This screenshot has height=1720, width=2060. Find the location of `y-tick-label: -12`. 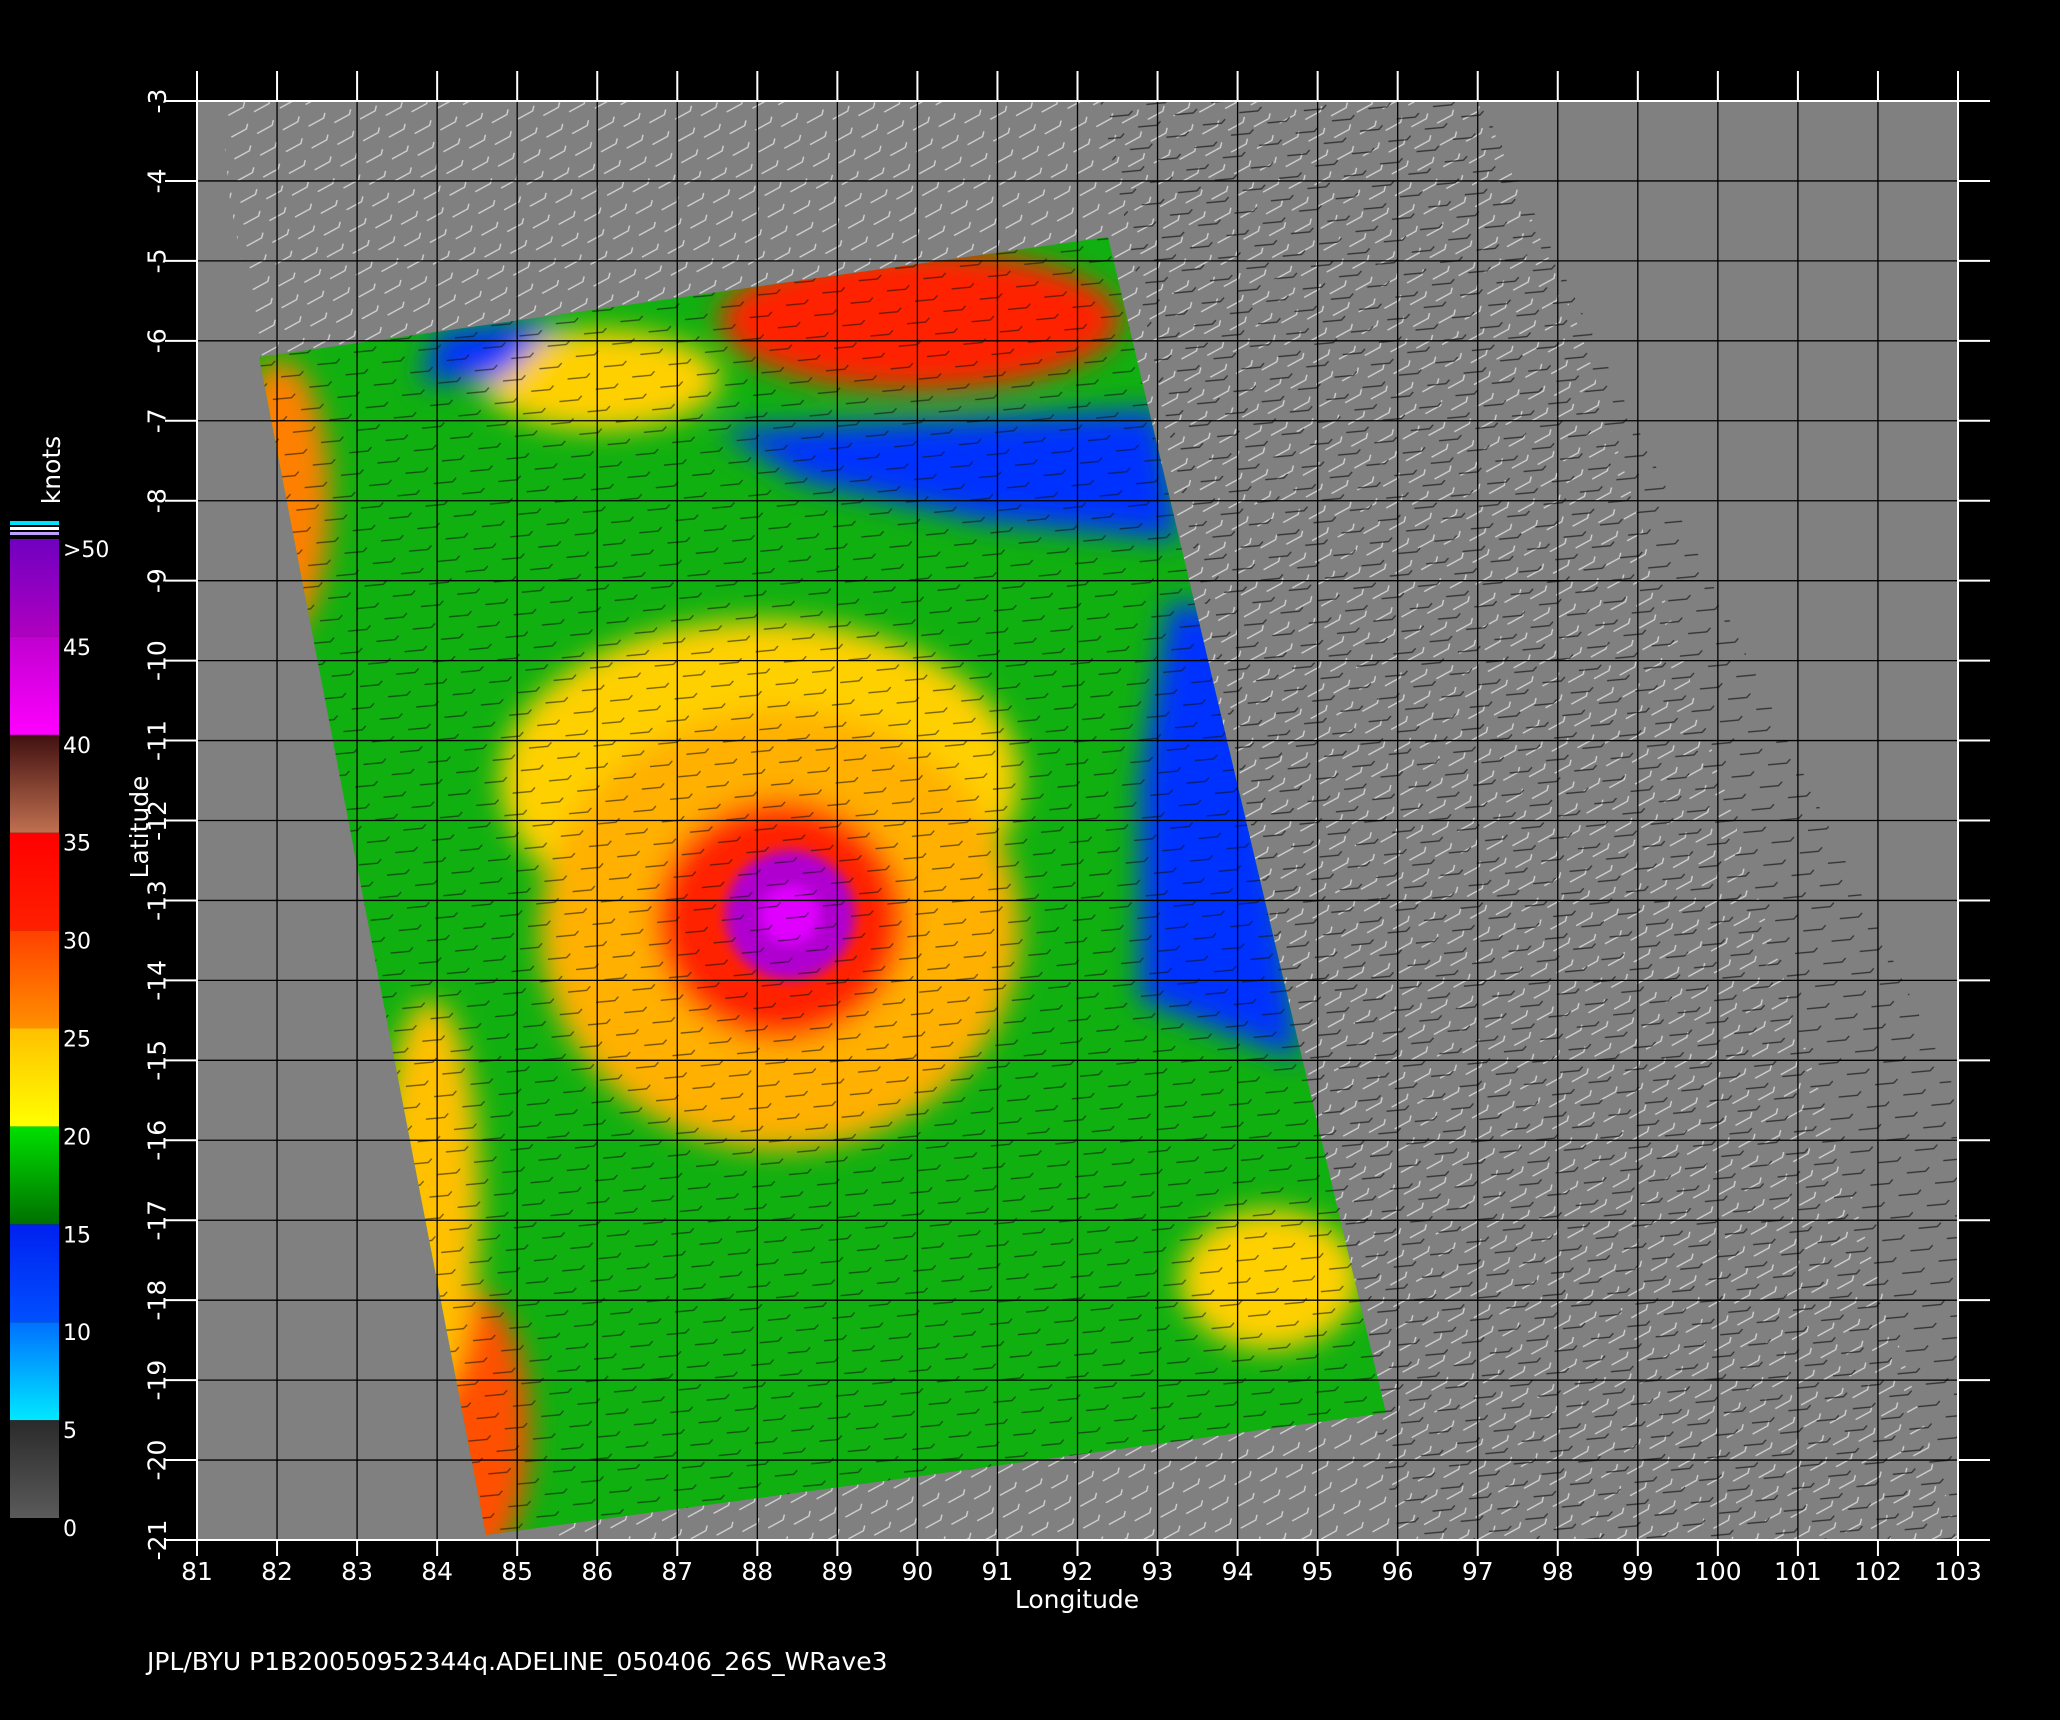

y-tick-label: -12 is located at coordinates (157, 820).